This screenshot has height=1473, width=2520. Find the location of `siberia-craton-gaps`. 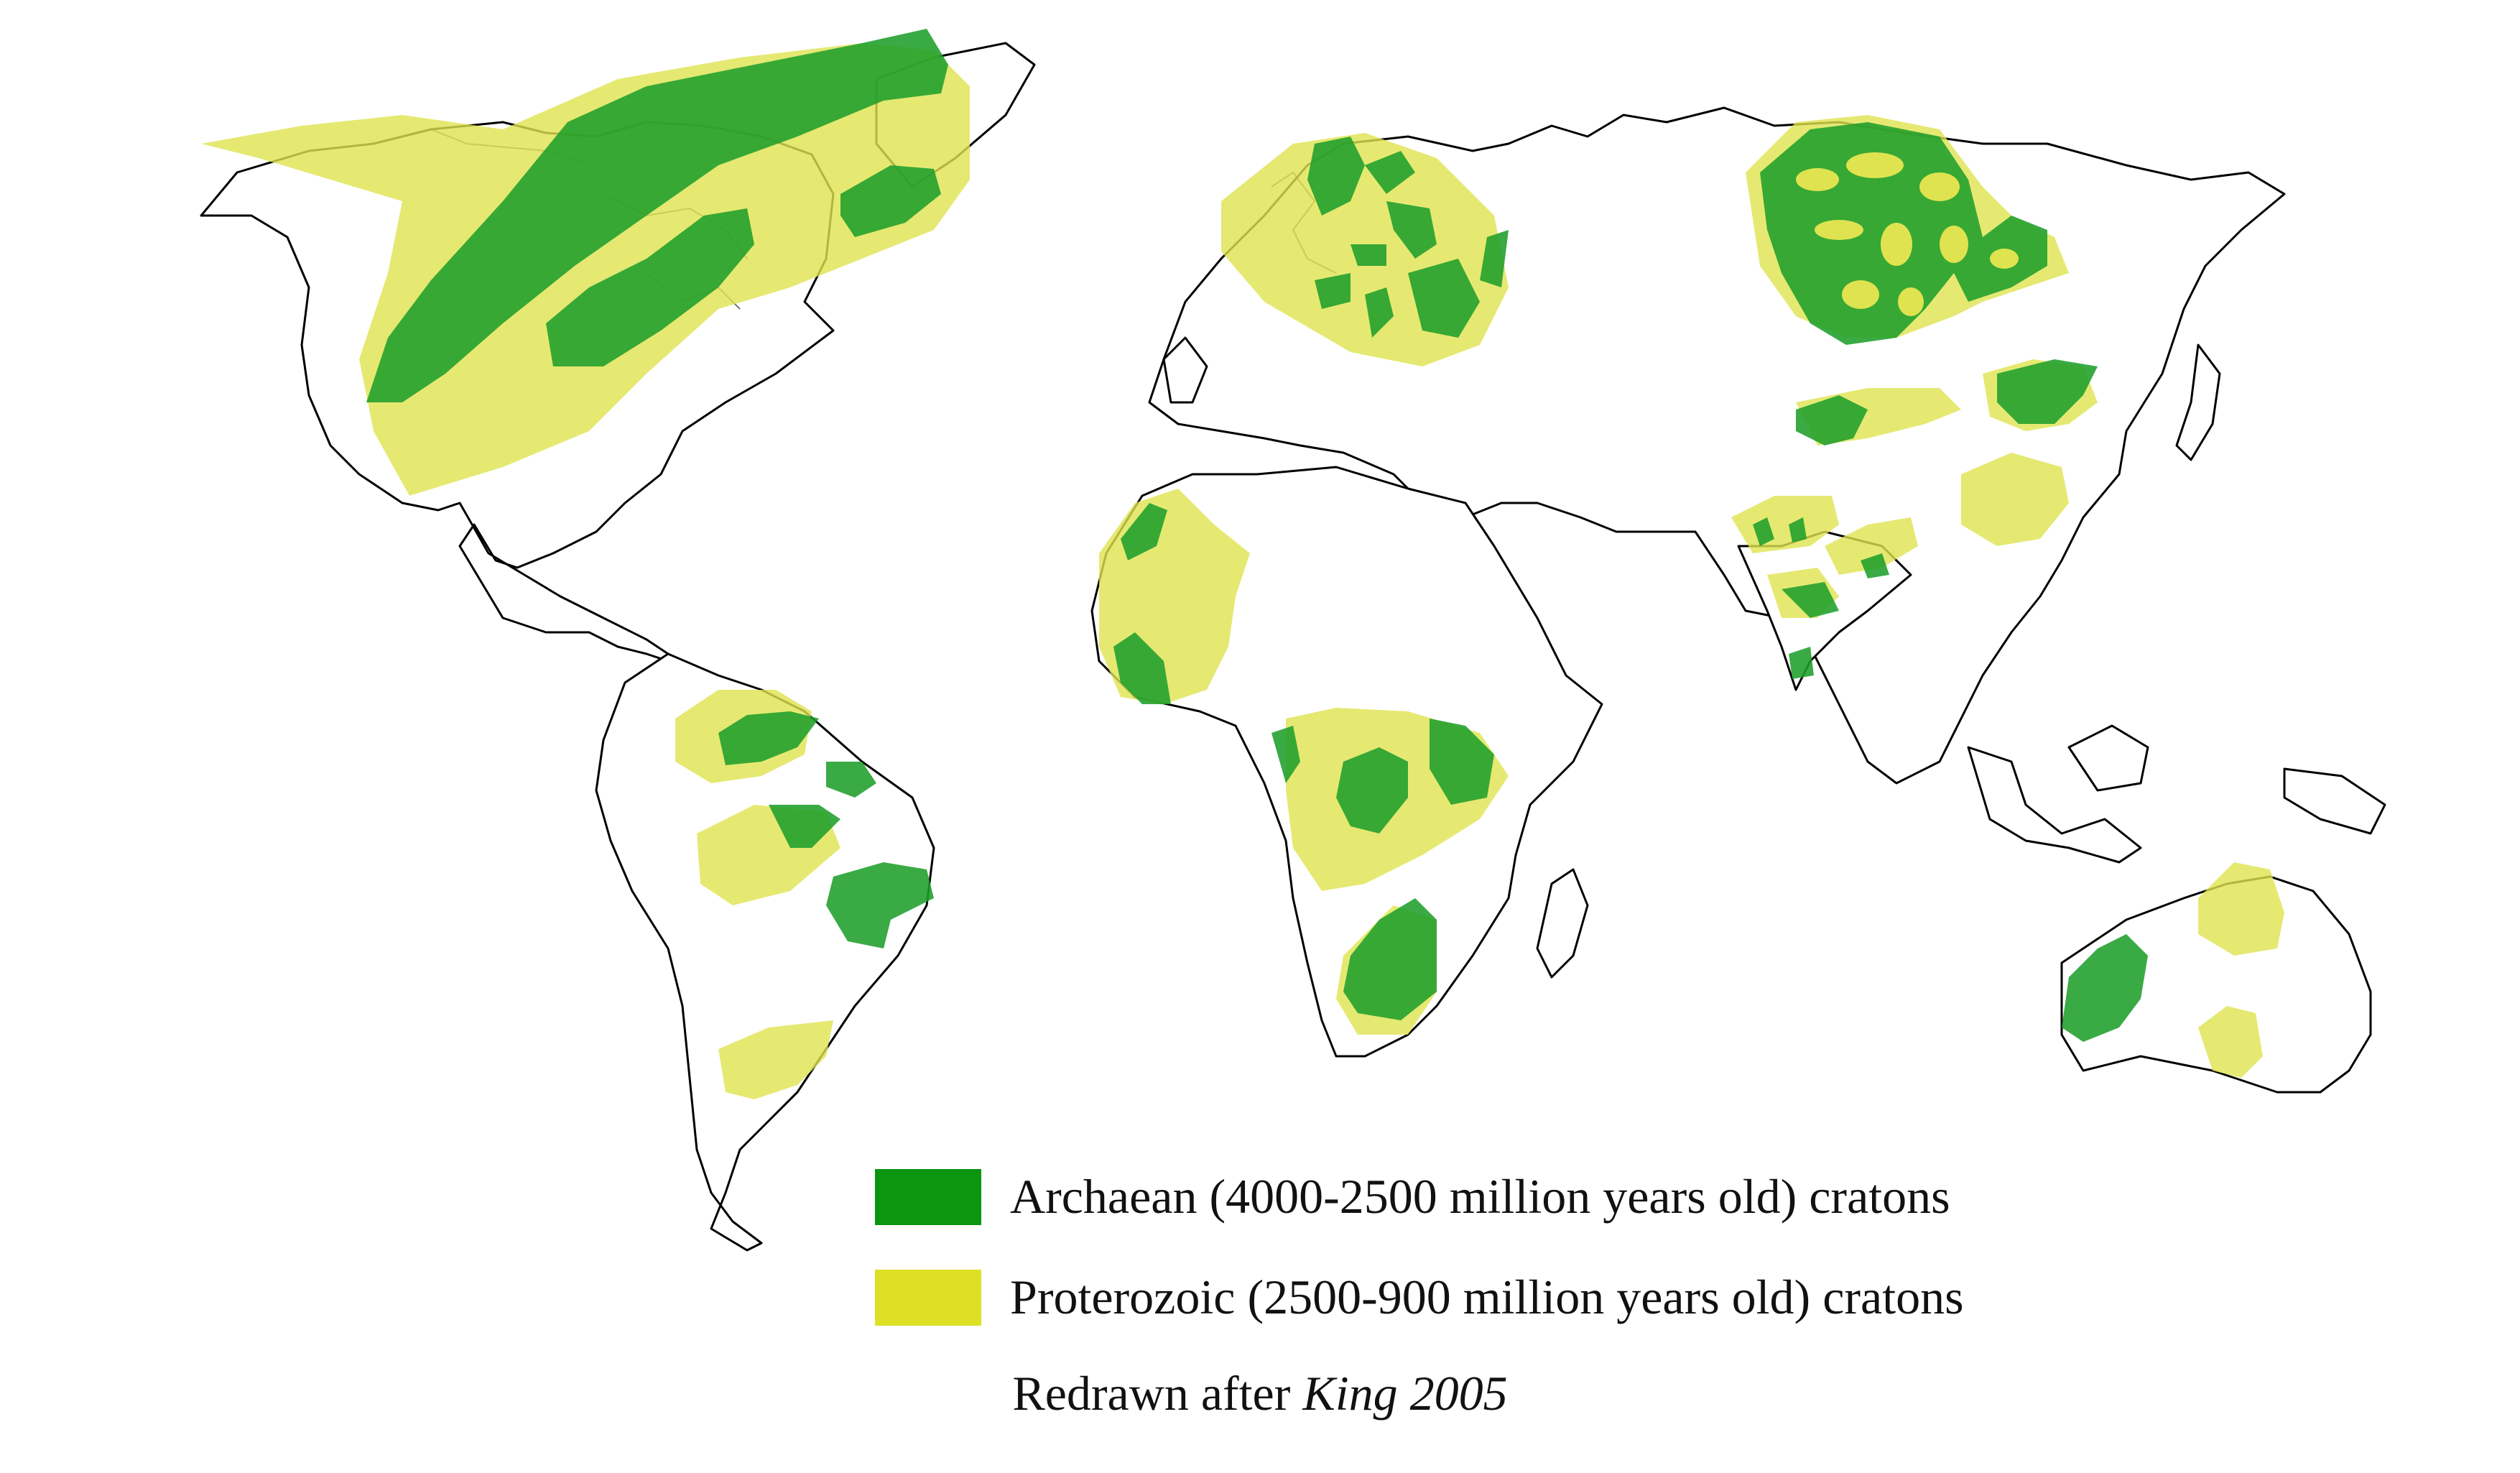

siberia-craton-gaps is located at coordinates (1907, 234).